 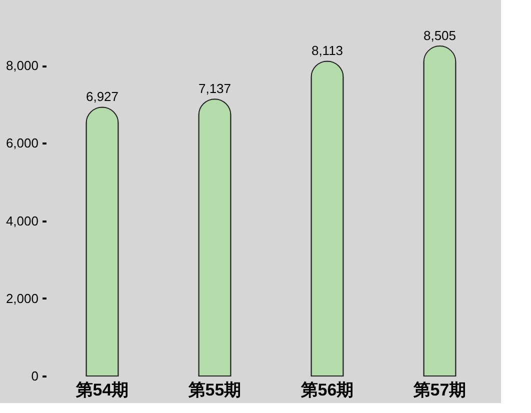 What do you see at coordinates (22, 66) in the screenshot?
I see `y-tick-label: 8,000` at bounding box center [22, 66].